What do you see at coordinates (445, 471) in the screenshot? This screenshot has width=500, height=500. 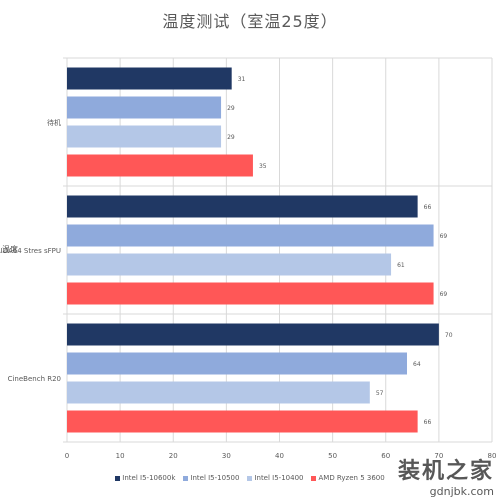 I see `watermark-logo-text: 装机之家` at bounding box center [445, 471].